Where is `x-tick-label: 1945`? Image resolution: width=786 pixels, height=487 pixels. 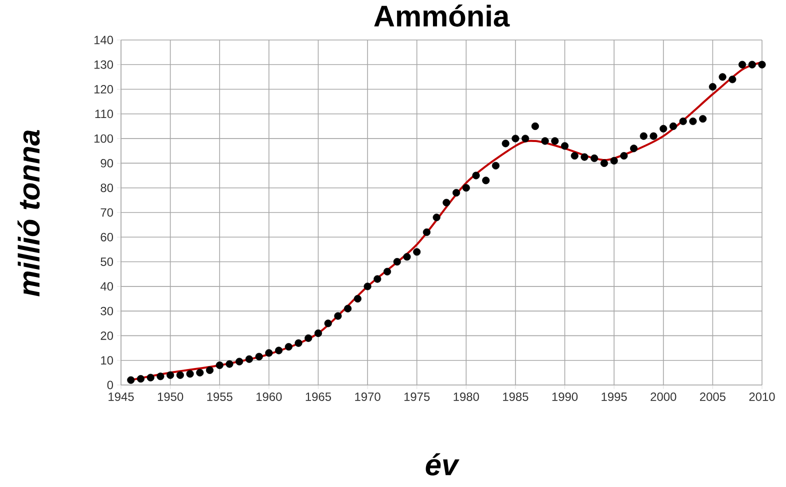
x-tick-label: 1945 is located at coordinates (121, 396).